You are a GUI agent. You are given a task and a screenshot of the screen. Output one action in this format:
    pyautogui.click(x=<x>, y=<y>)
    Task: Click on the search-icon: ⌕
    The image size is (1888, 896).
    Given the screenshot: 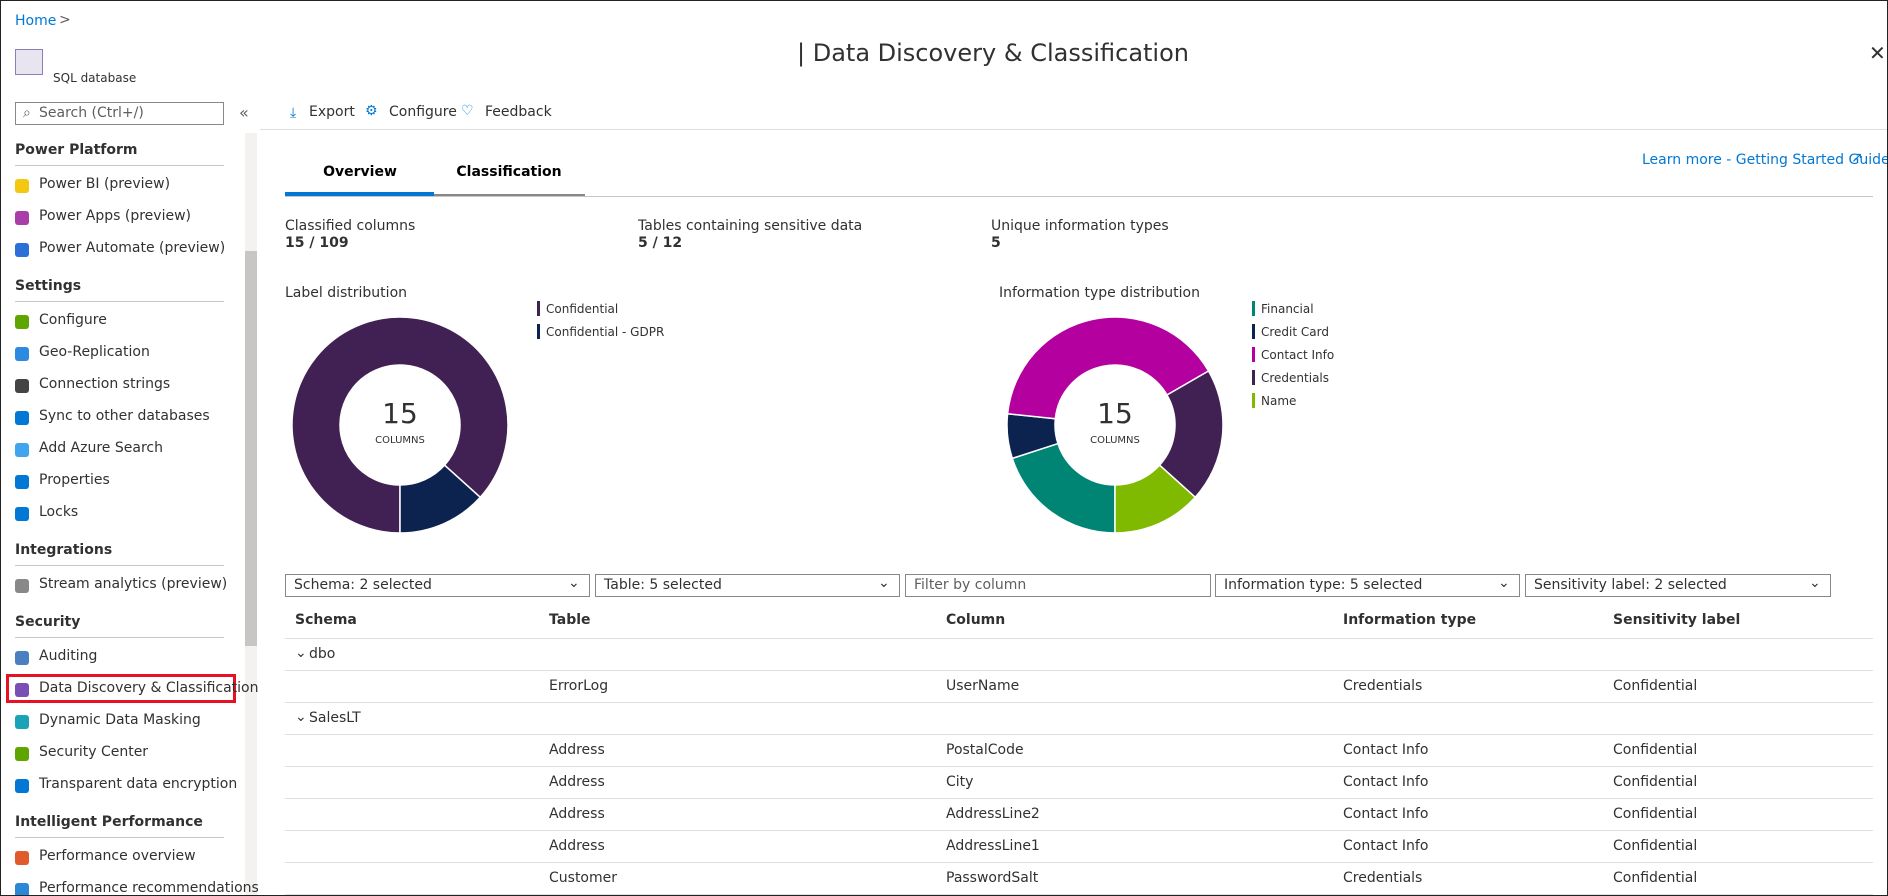 What is the action you would take?
    pyautogui.click(x=27, y=113)
    